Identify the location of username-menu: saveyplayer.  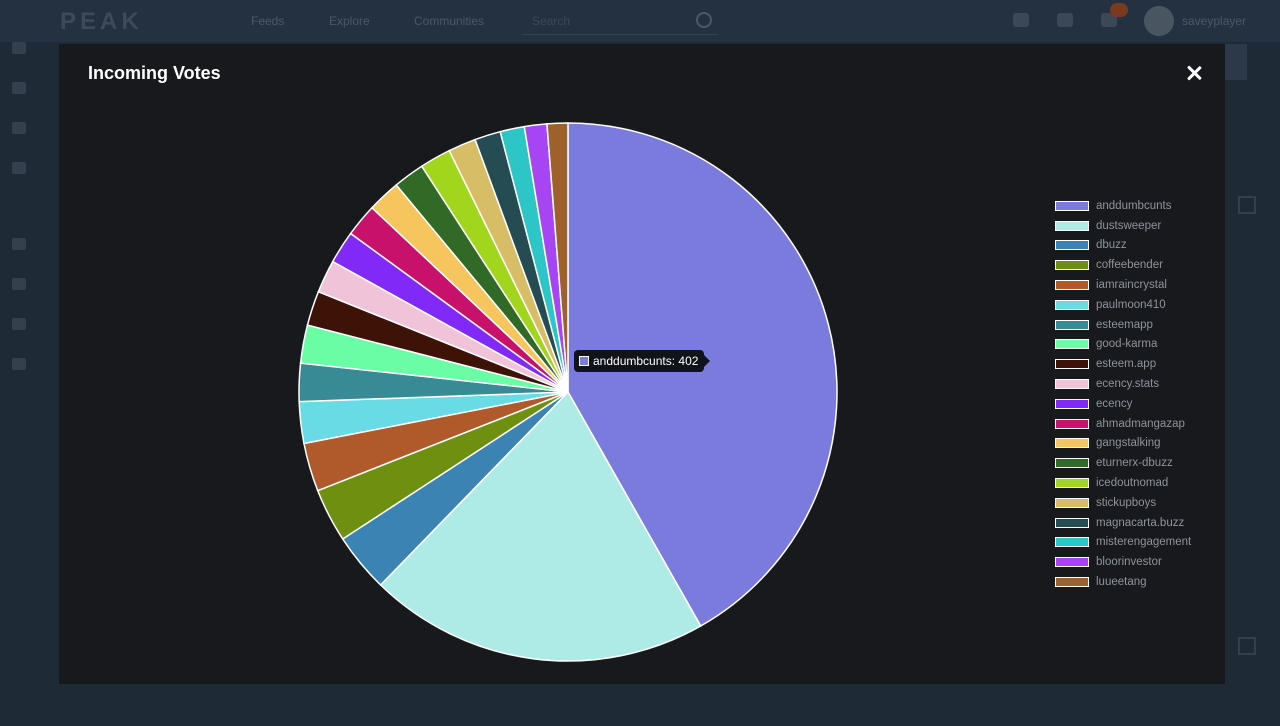
(1214, 21).